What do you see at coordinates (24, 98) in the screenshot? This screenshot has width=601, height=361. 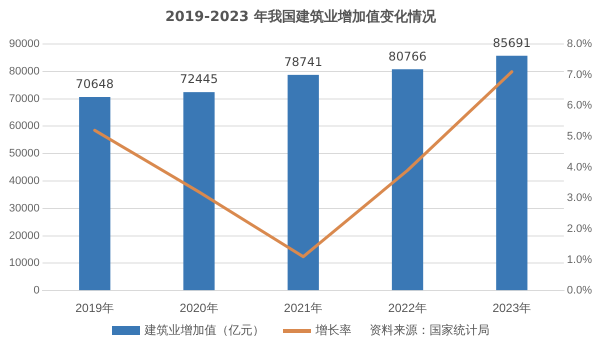 I see `y-tick-label: 70000` at bounding box center [24, 98].